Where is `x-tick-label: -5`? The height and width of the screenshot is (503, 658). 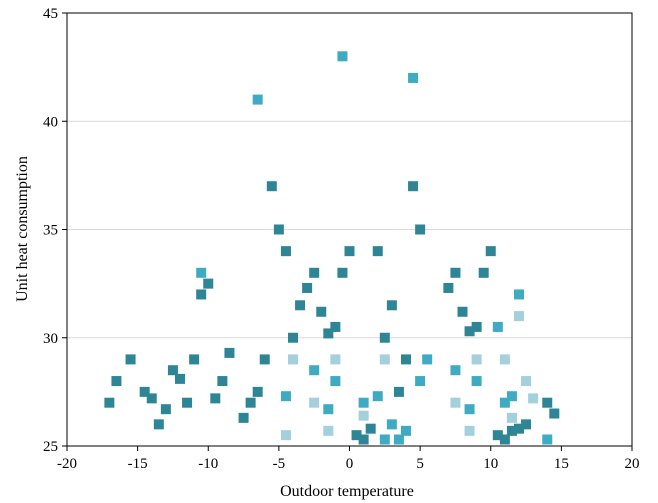 x-tick-label: -5 is located at coordinates (279, 464).